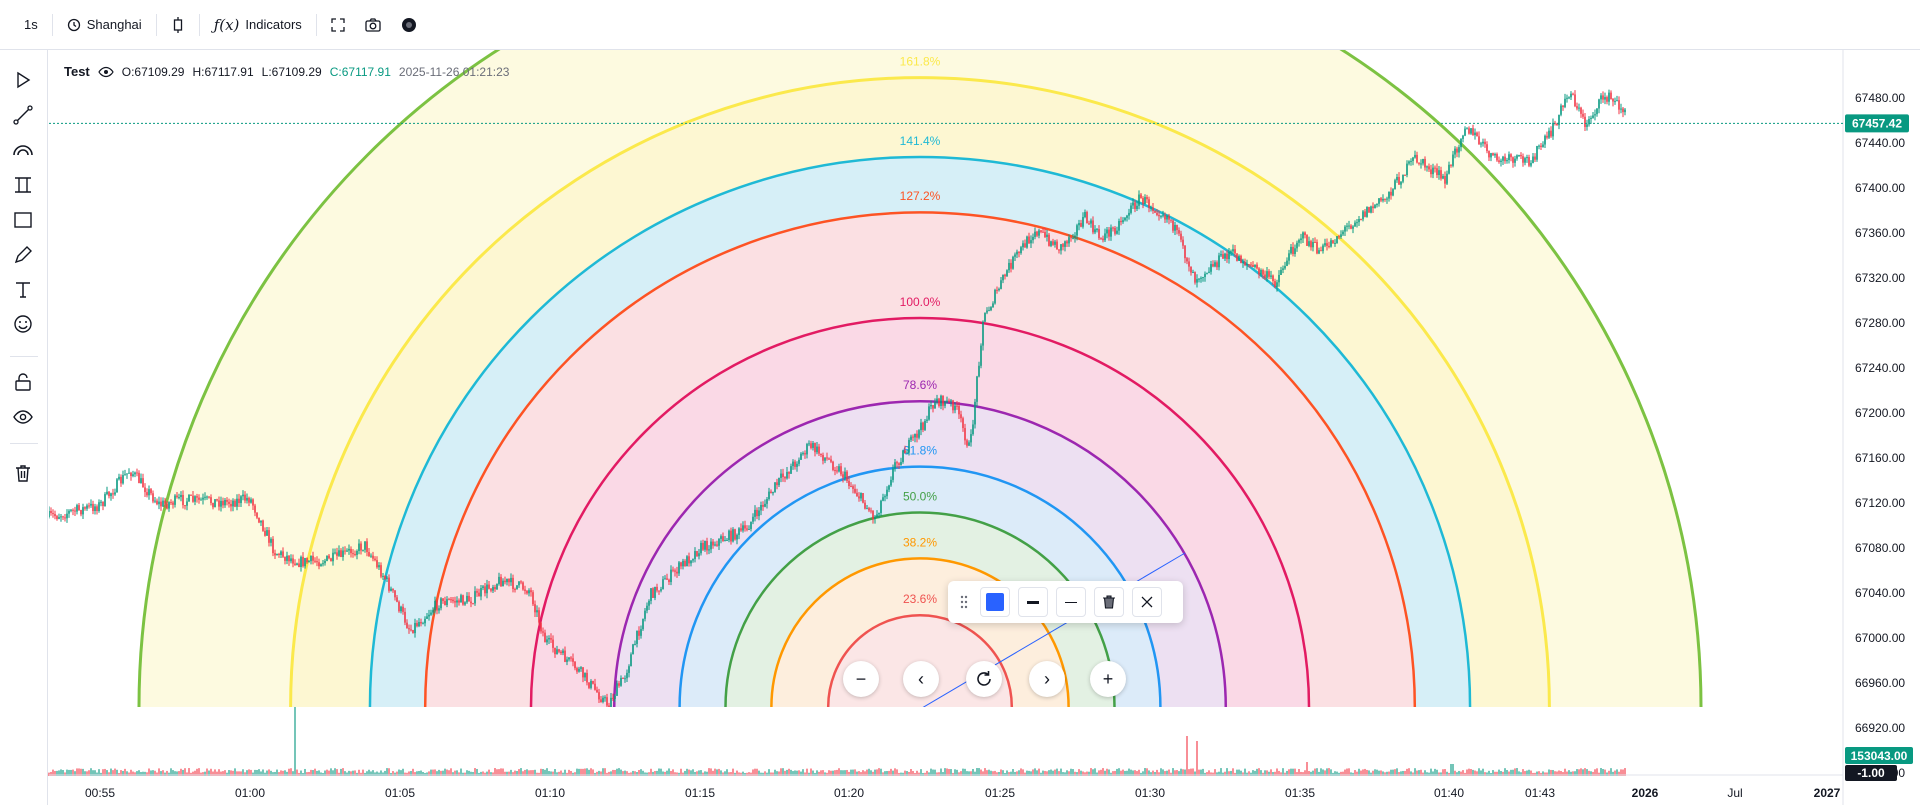  I want to click on interval-button: 1s, so click(31, 25).